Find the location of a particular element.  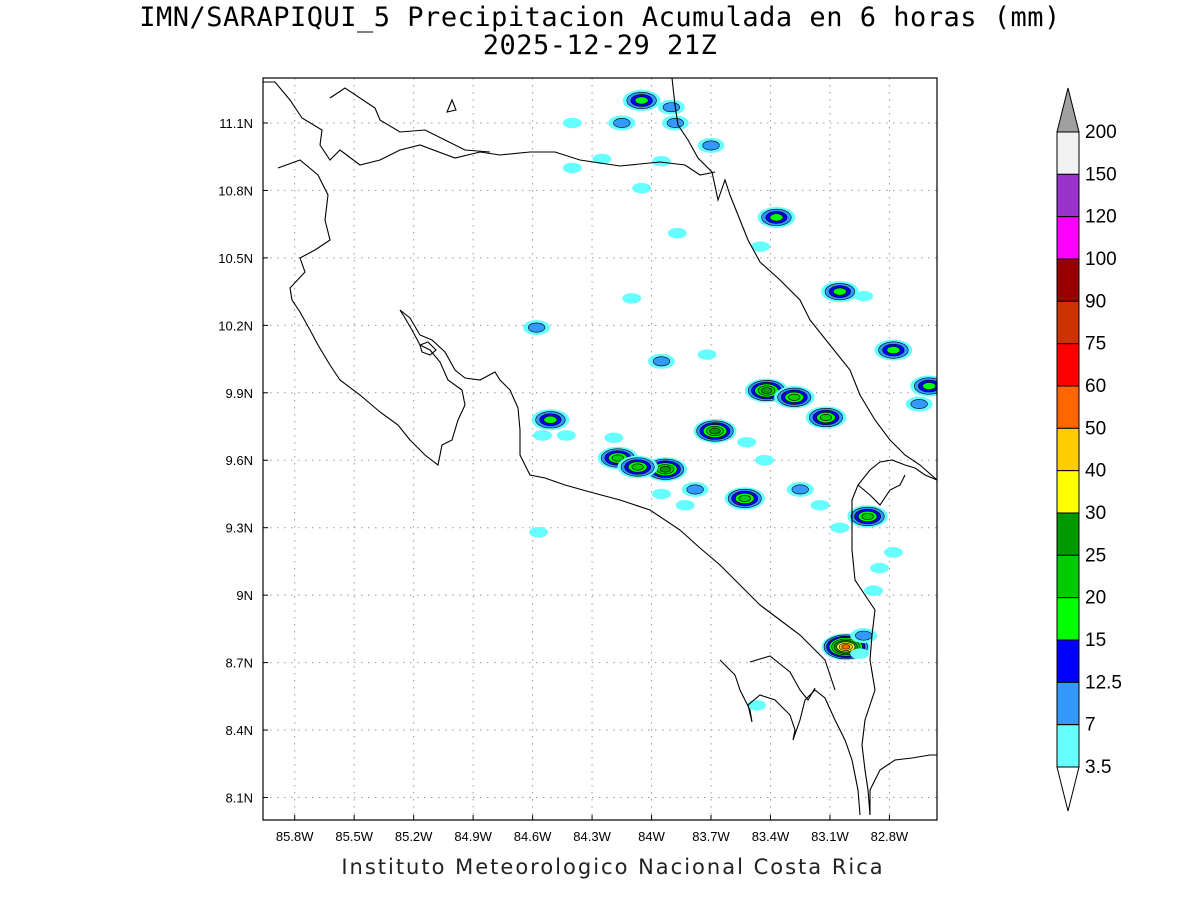

lon-tick-label: 84.9W is located at coordinates (473, 836).